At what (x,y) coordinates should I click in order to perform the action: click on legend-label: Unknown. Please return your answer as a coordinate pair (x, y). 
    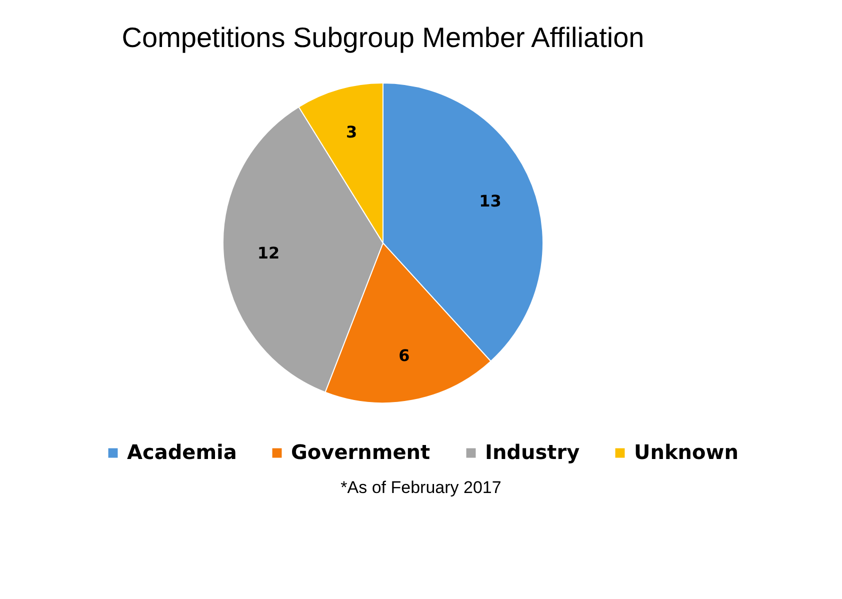
    Looking at the image, I should click on (686, 452).